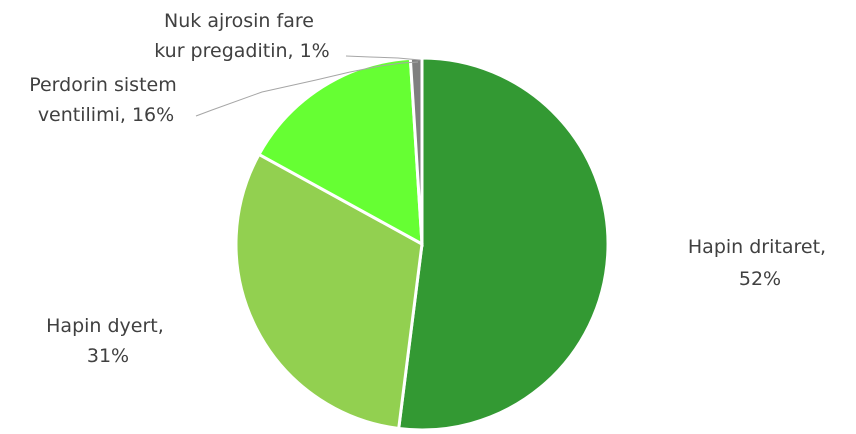 This screenshot has height=434, width=856. I want to click on leader-lines, so click(308, 86).